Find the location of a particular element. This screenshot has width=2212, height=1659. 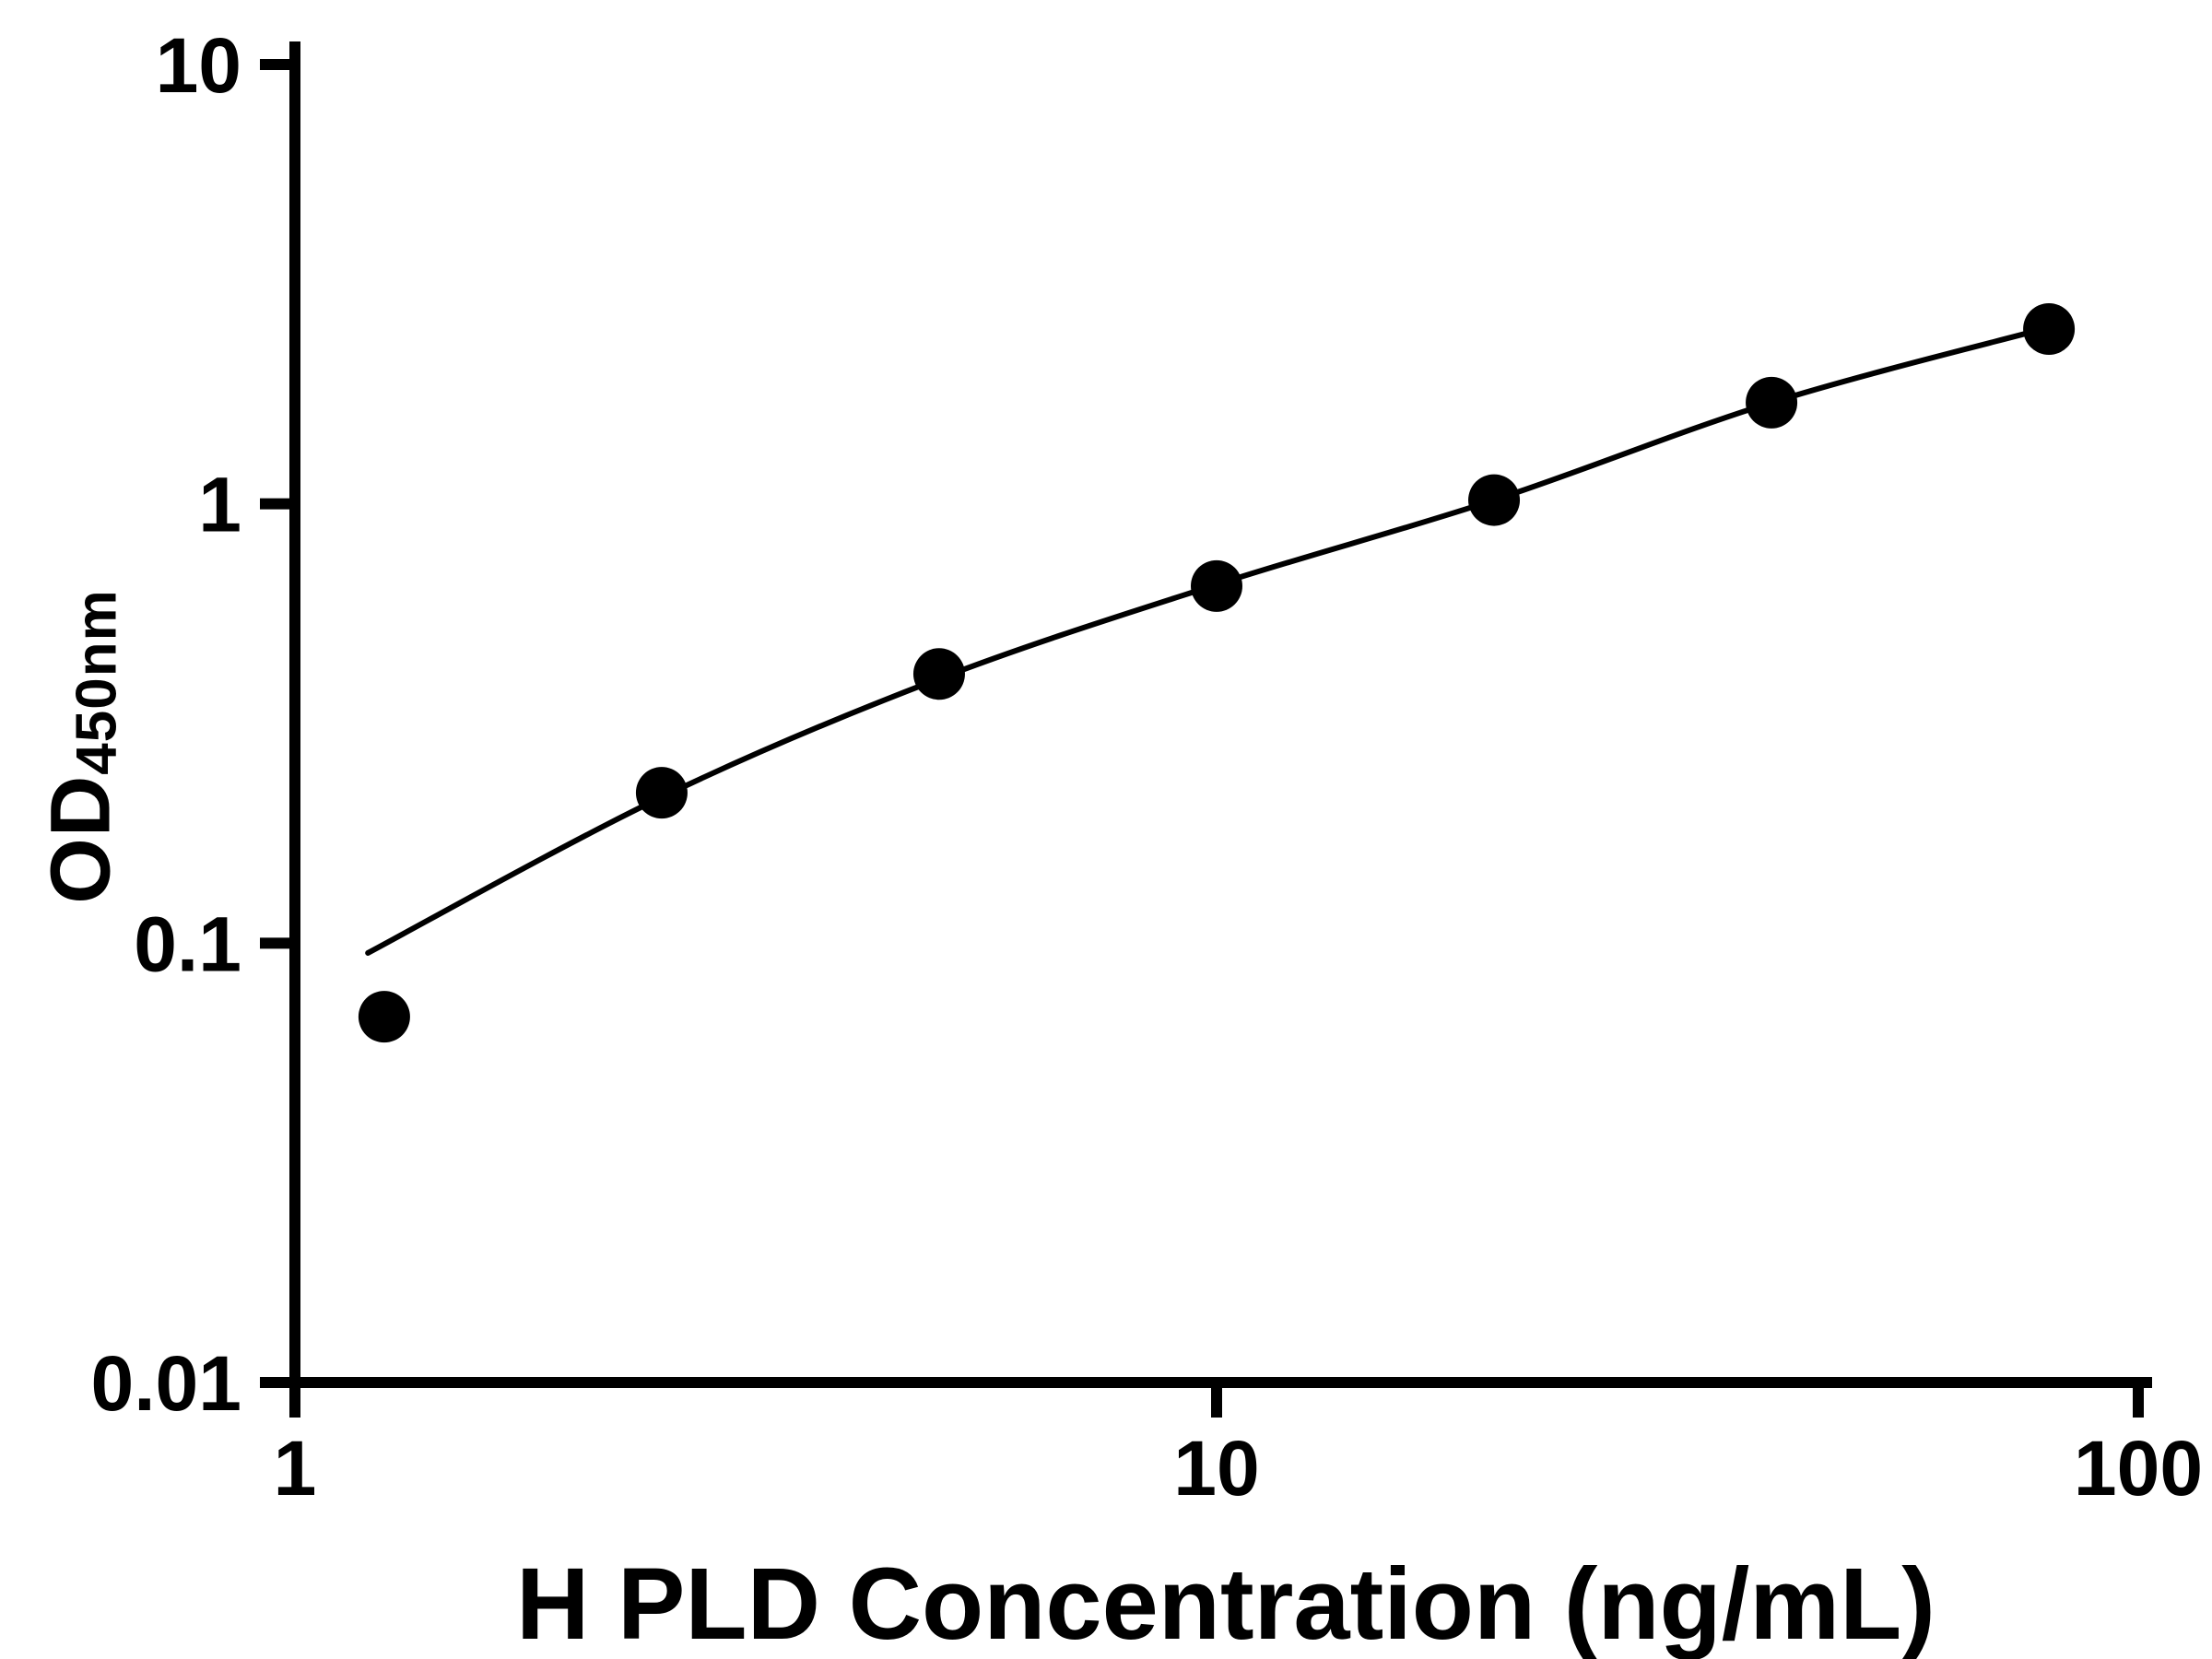

x-axis-label: H PLD Concentration (ng/mL) is located at coordinates (1226, 1603).